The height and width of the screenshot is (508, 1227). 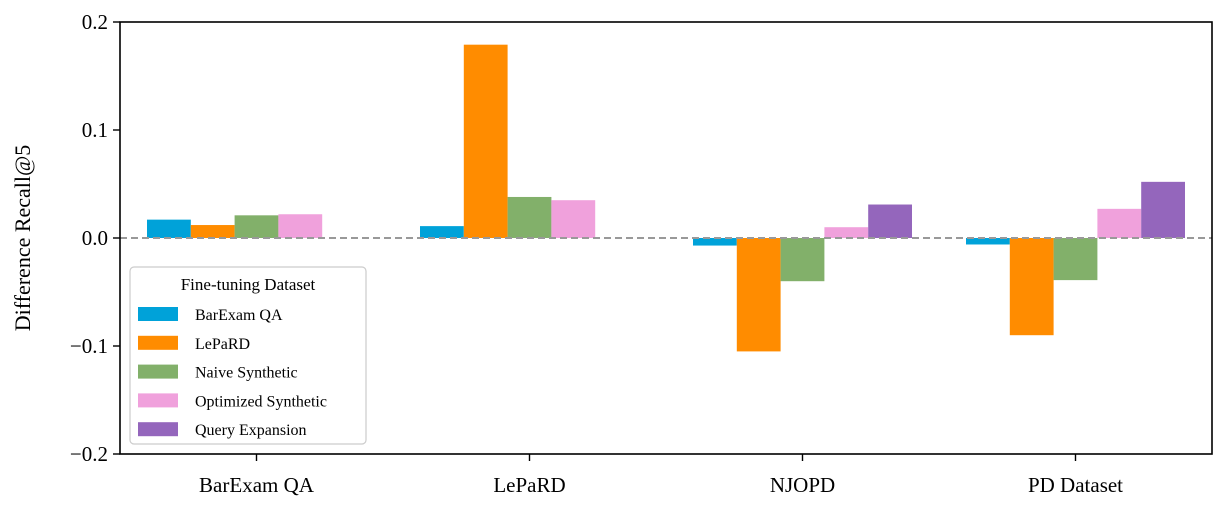 I want to click on y-tick-label: 0.0, so click(x=95, y=238).